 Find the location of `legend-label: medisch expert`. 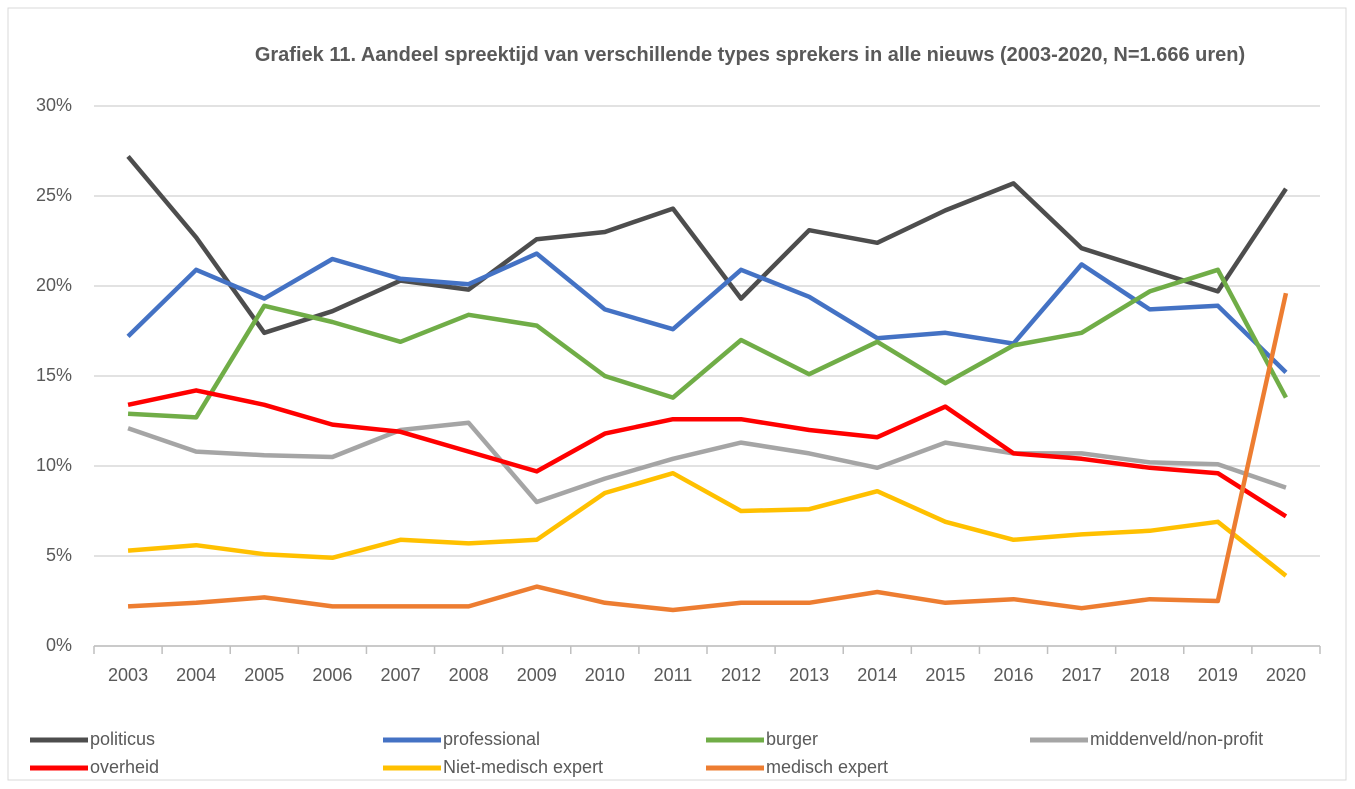

legend-label: medisch expert is located at coordinates (827, 767).